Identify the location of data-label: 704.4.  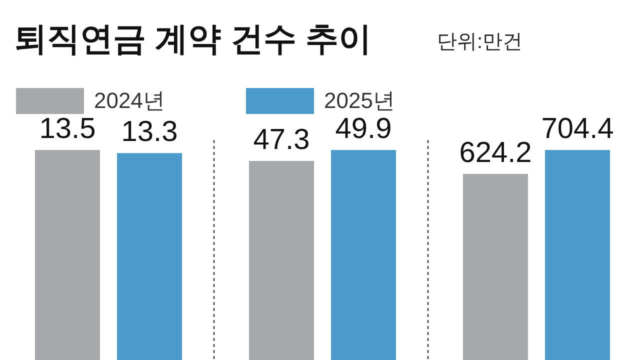
(577, 129).